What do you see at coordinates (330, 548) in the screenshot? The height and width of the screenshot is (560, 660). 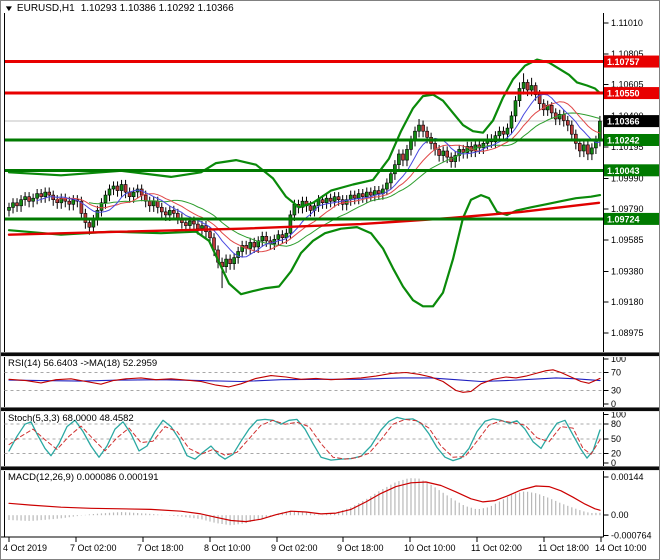 I see `time-axis` at bounding box center [330, 548].